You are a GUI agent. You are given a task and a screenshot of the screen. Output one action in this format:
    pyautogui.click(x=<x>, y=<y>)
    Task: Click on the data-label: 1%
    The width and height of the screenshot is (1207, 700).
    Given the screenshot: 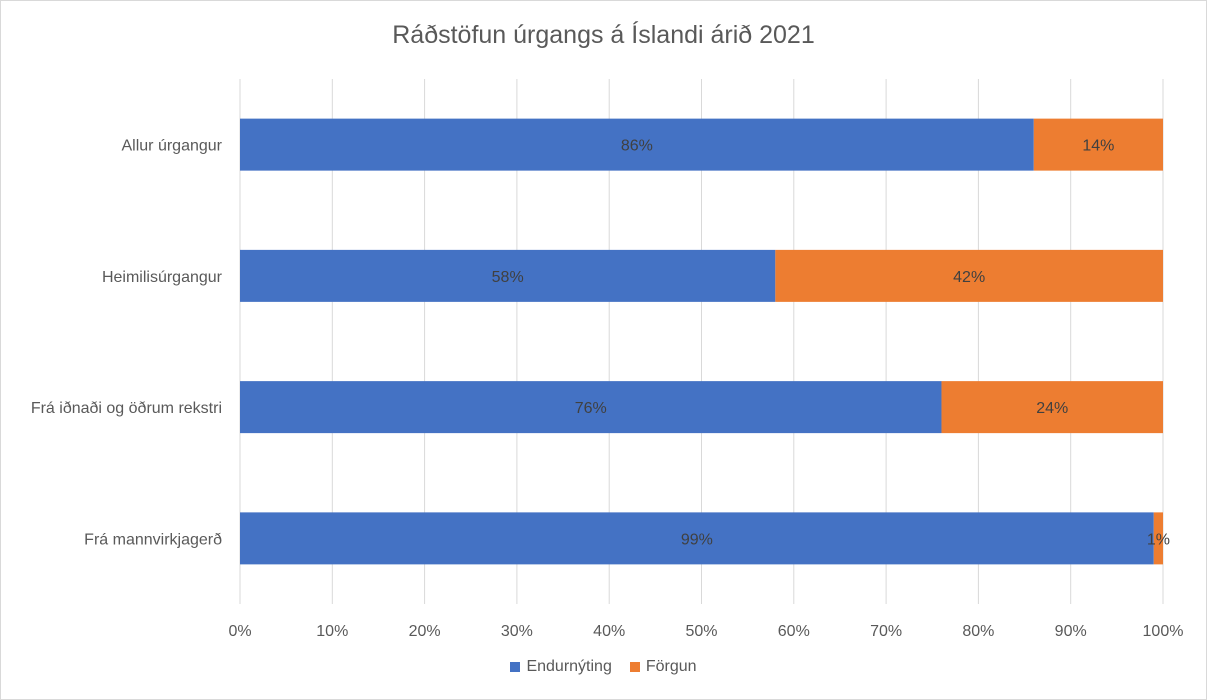 What is the action you would take?
    pyautogui.click(x=1158, y=539)
    